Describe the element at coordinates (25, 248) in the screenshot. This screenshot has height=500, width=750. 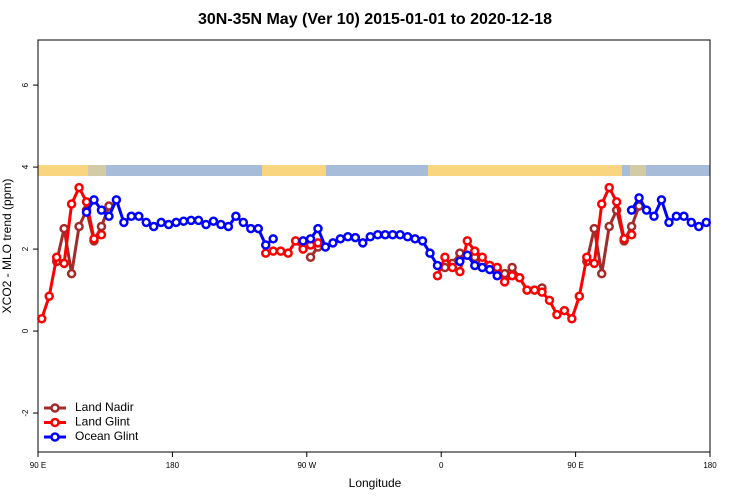
I see `y-tick-label: 2` at that location.